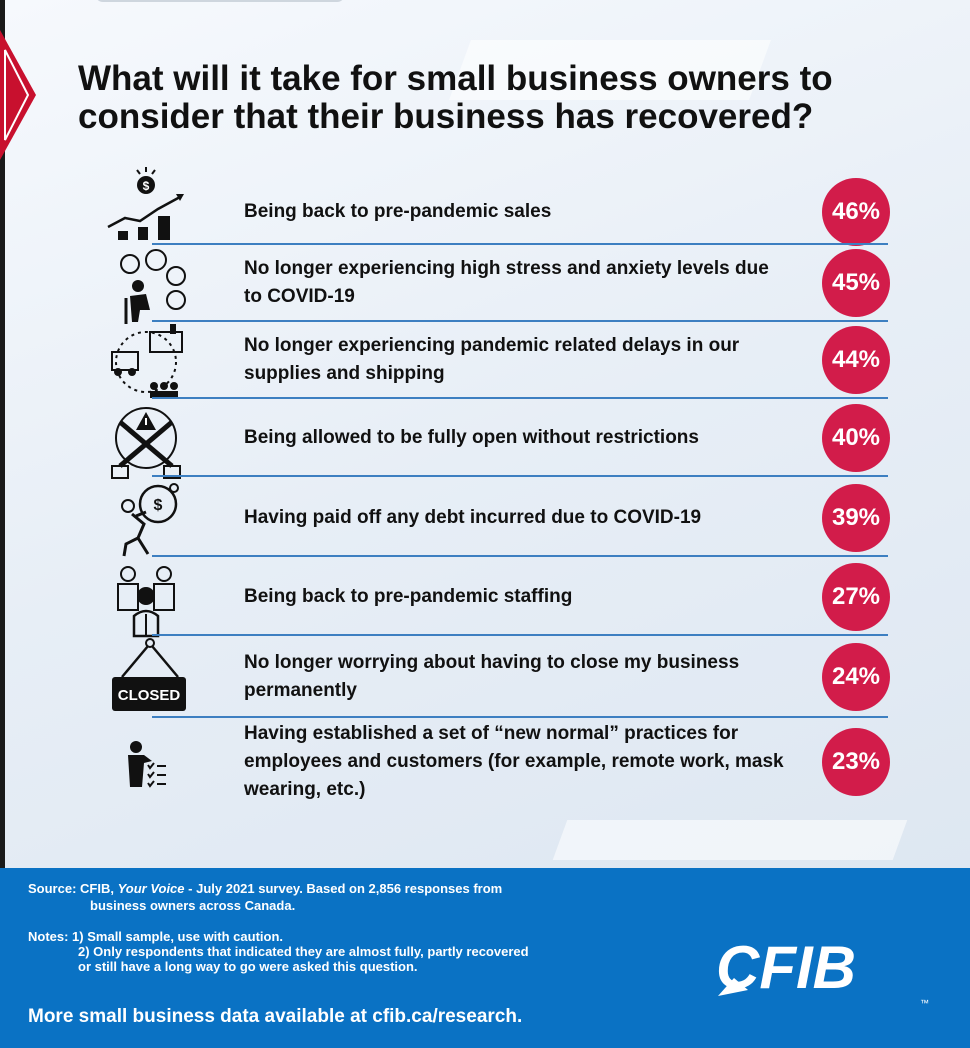 This screenshot has width=970, height=1048. I want to click on debt-burden-icon: $, so click(146, 522).